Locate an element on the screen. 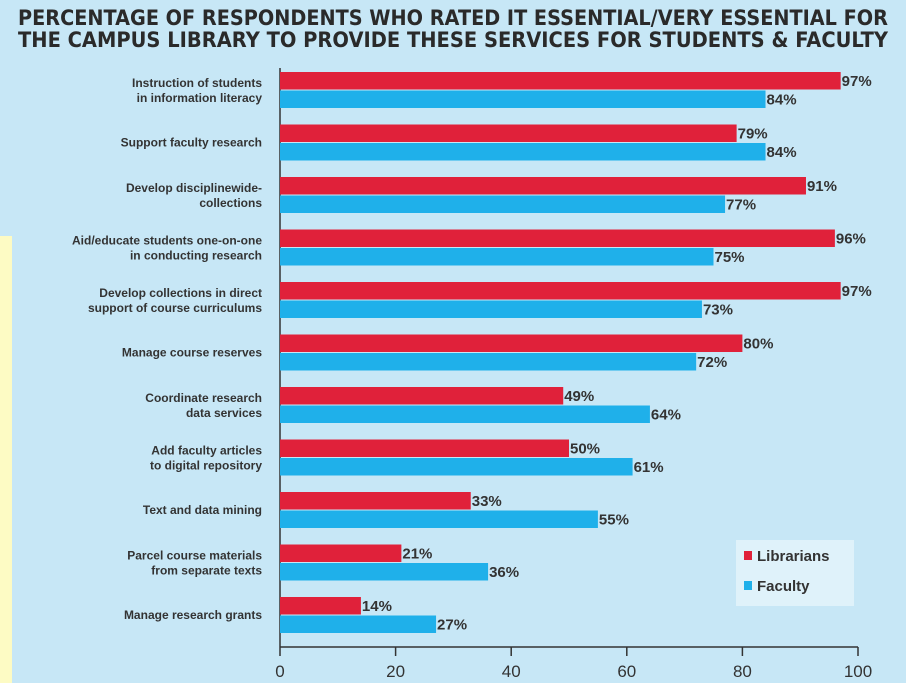  legend-box is located at coordinates (795, 573).